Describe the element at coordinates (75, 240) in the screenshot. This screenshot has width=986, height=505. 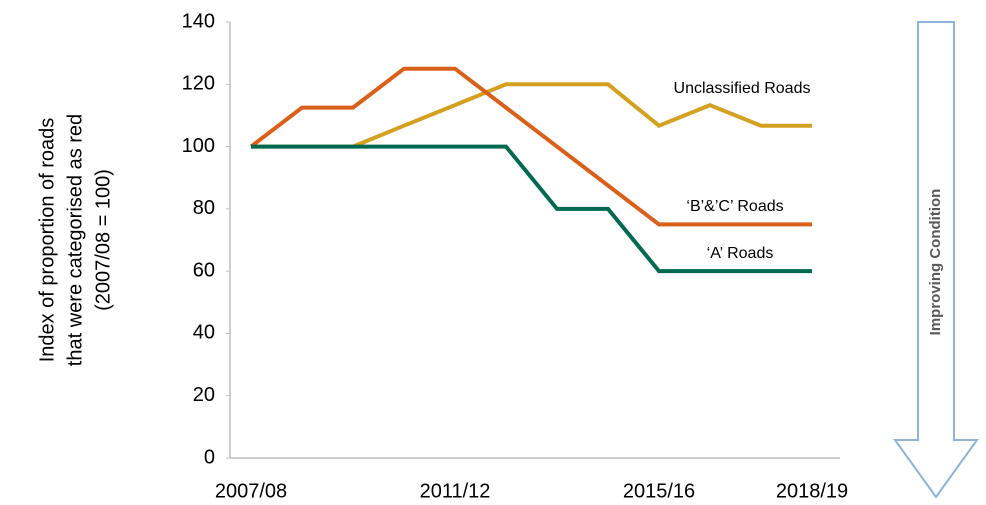
I see `y-axis-title: that were categorised as red` at that location.